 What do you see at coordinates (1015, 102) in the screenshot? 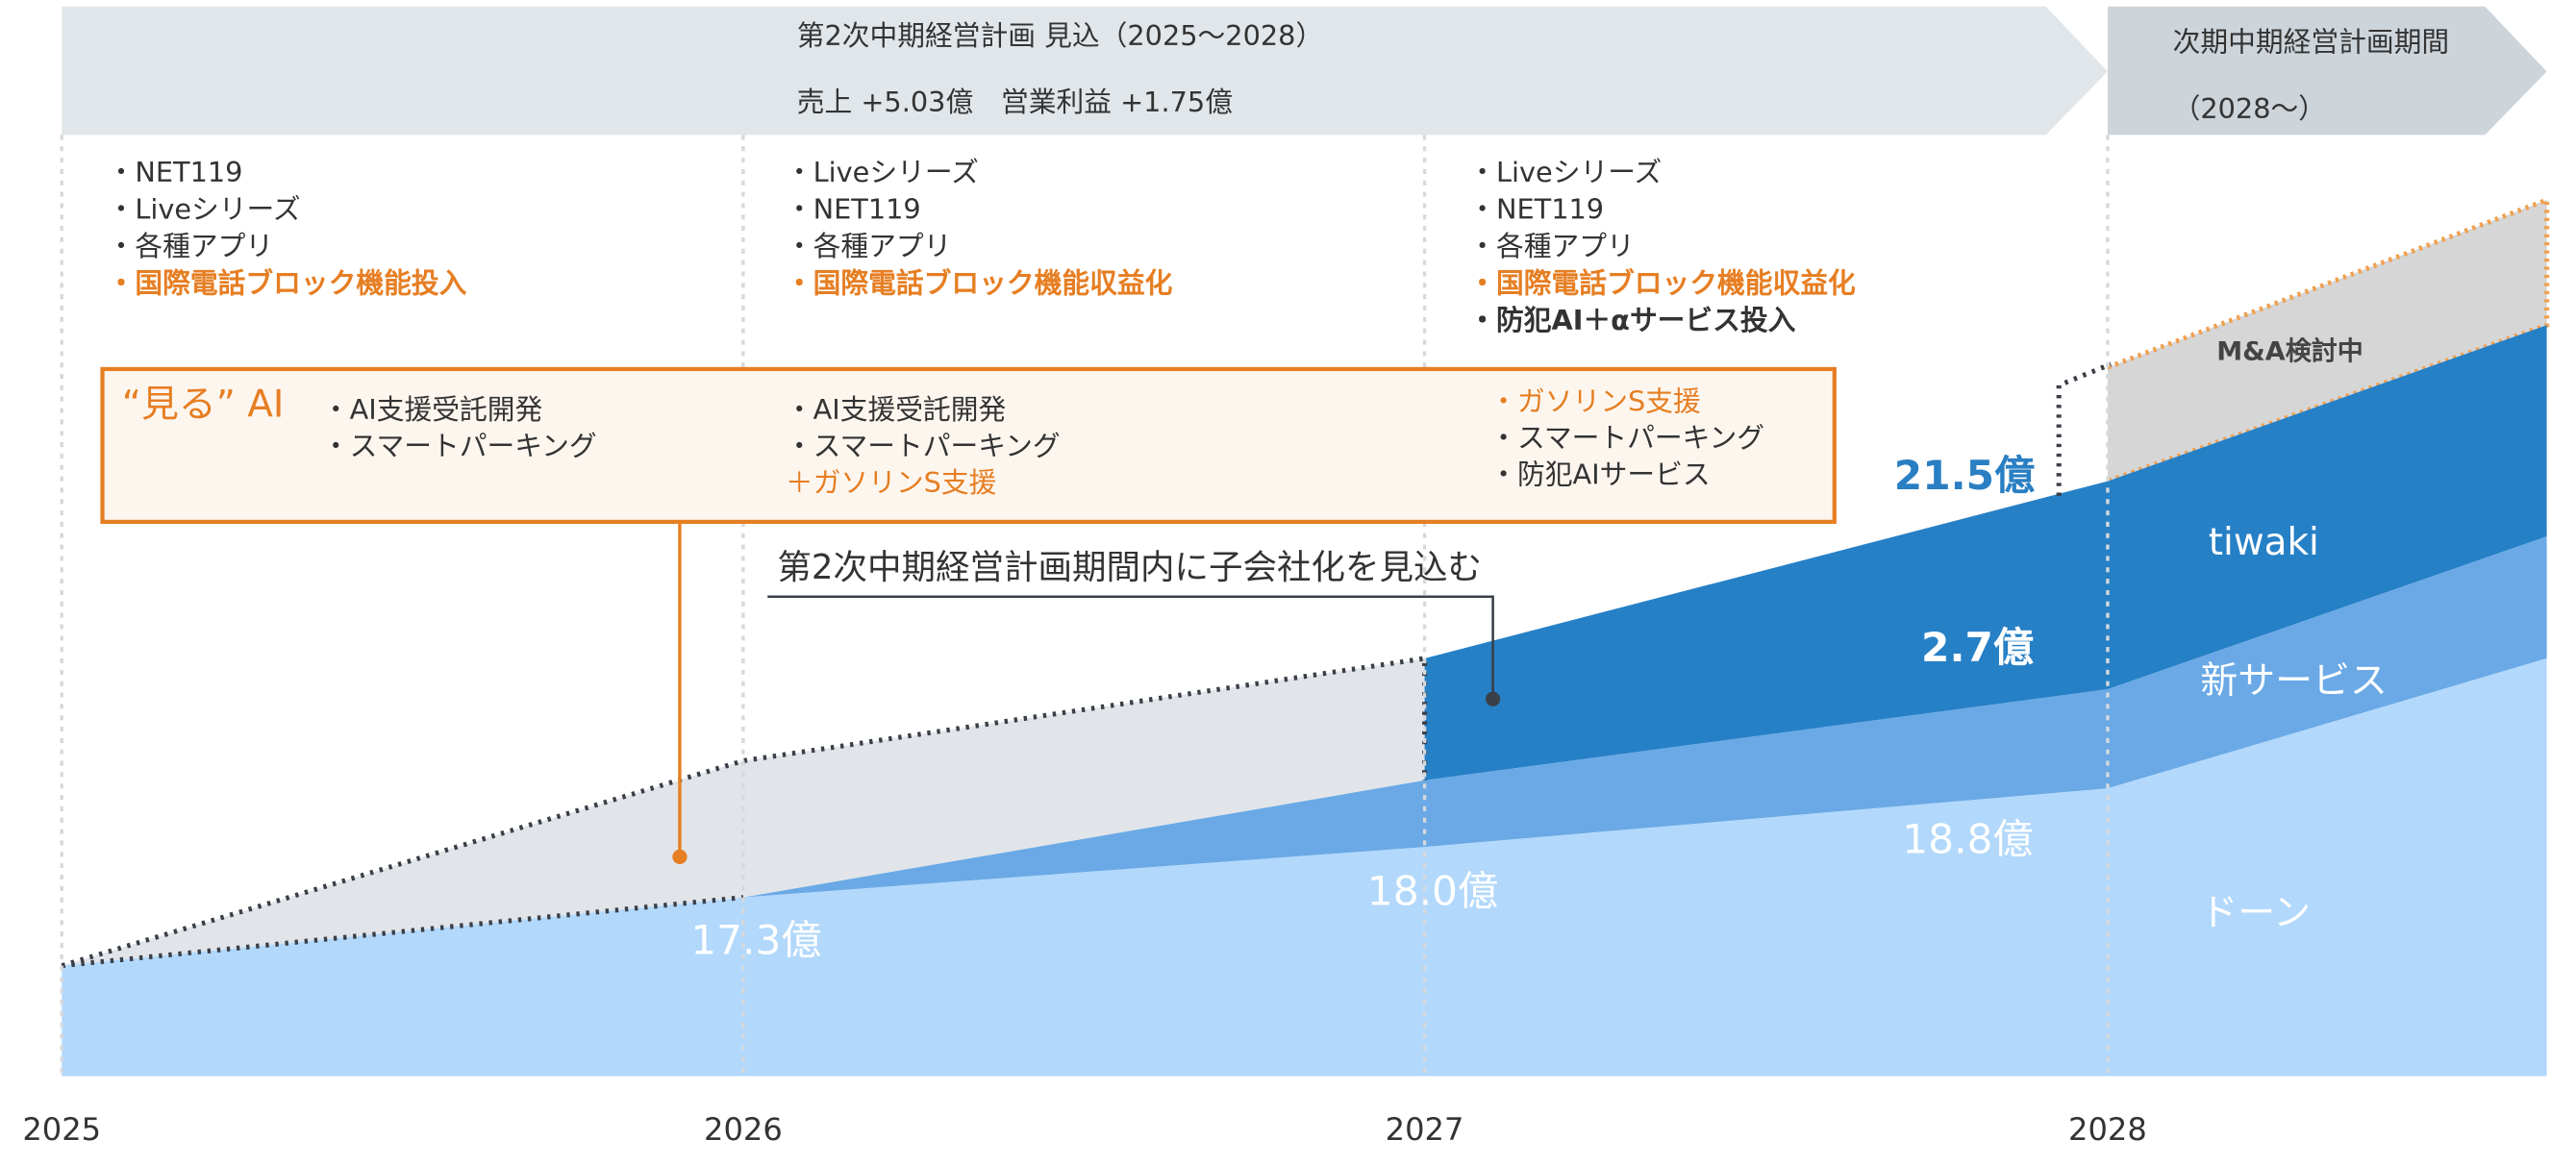
I see `banner-subtitle: 売上 +5.03億 営業利益 +1.75億` at bounding box center [1015, 102].